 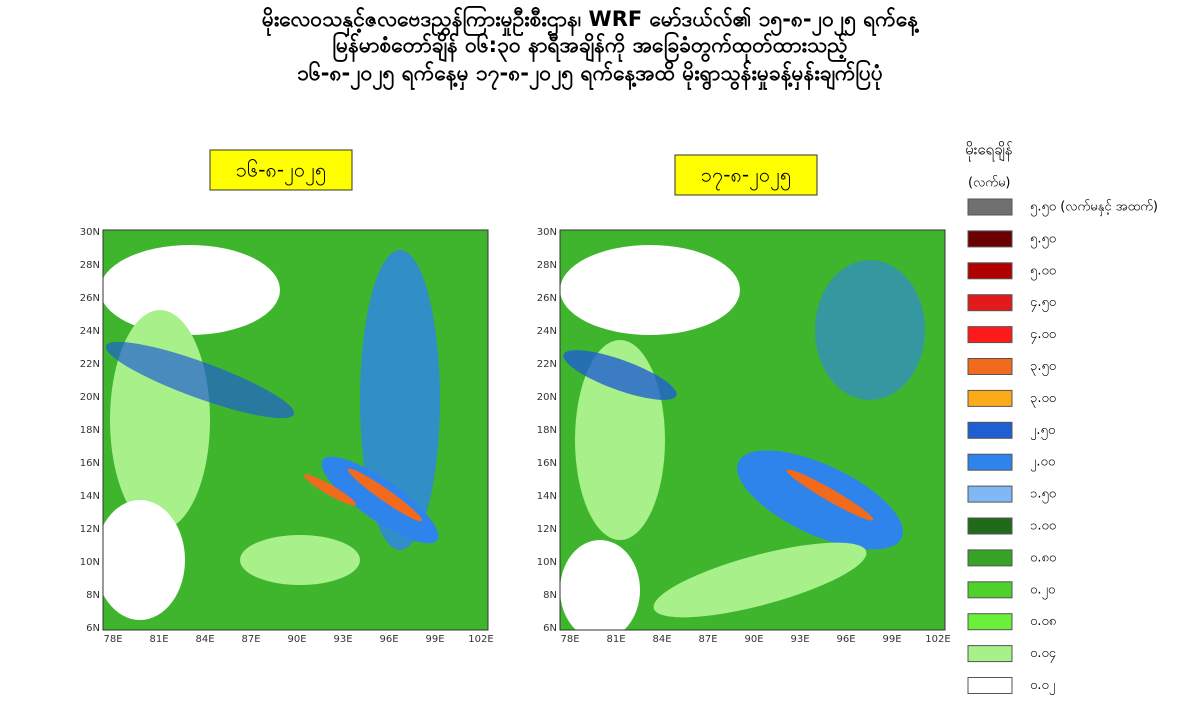 I want to click on map-date: ၁၆-၈-၂၀၂၅, so click(x=281, y=172).